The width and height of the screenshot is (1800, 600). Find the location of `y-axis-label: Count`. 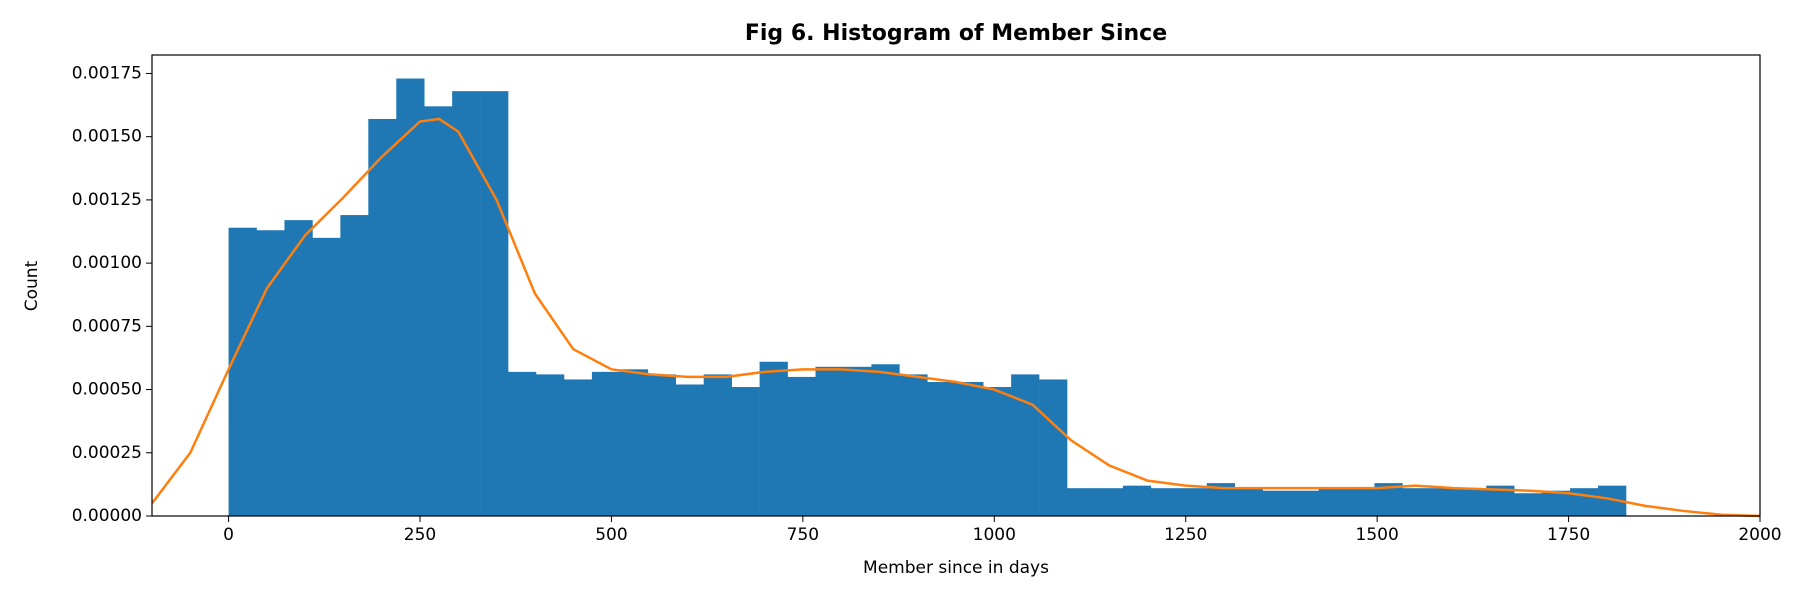

y-axis-label: Count is located at coordinates (32, 285).